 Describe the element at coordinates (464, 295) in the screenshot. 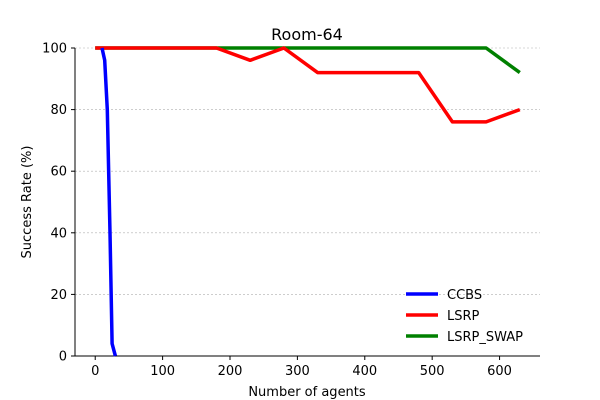

I see `legend-label: CCBS` at that location.